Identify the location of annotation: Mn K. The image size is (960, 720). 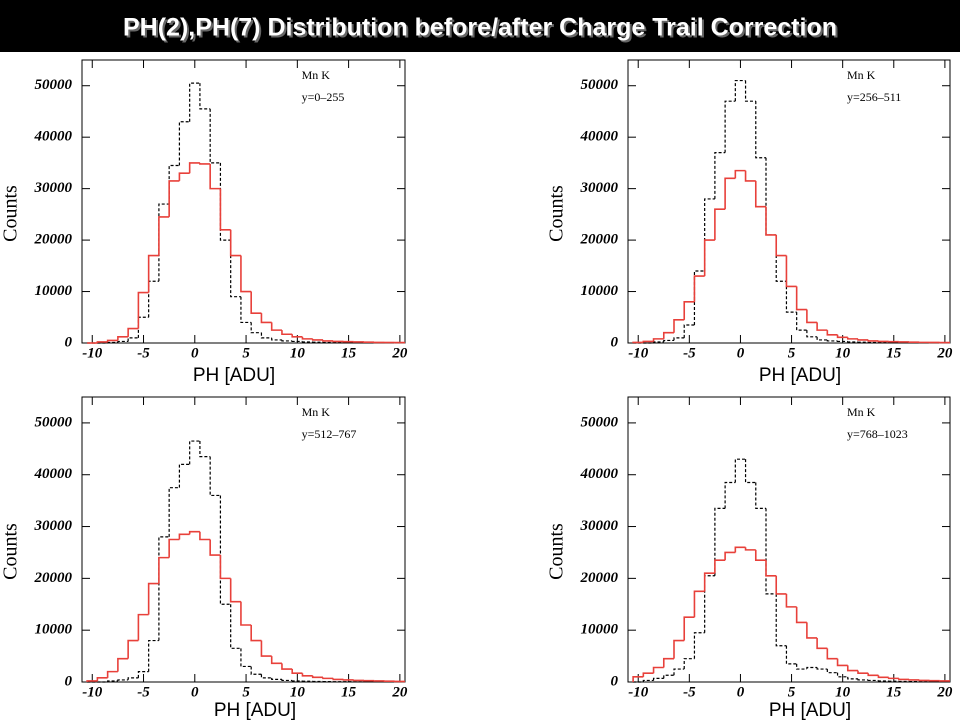
(861, 75).